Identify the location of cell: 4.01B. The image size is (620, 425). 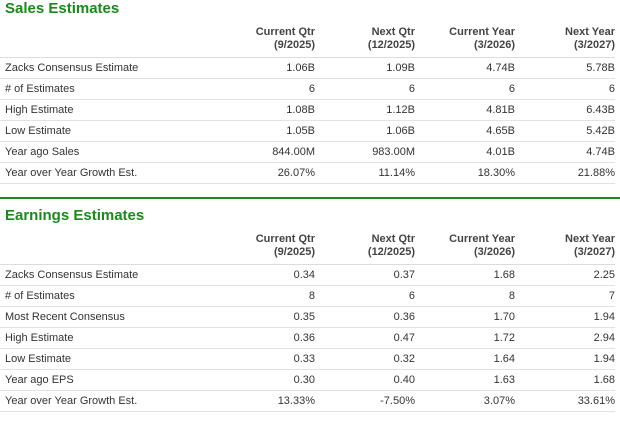
(465, 152).